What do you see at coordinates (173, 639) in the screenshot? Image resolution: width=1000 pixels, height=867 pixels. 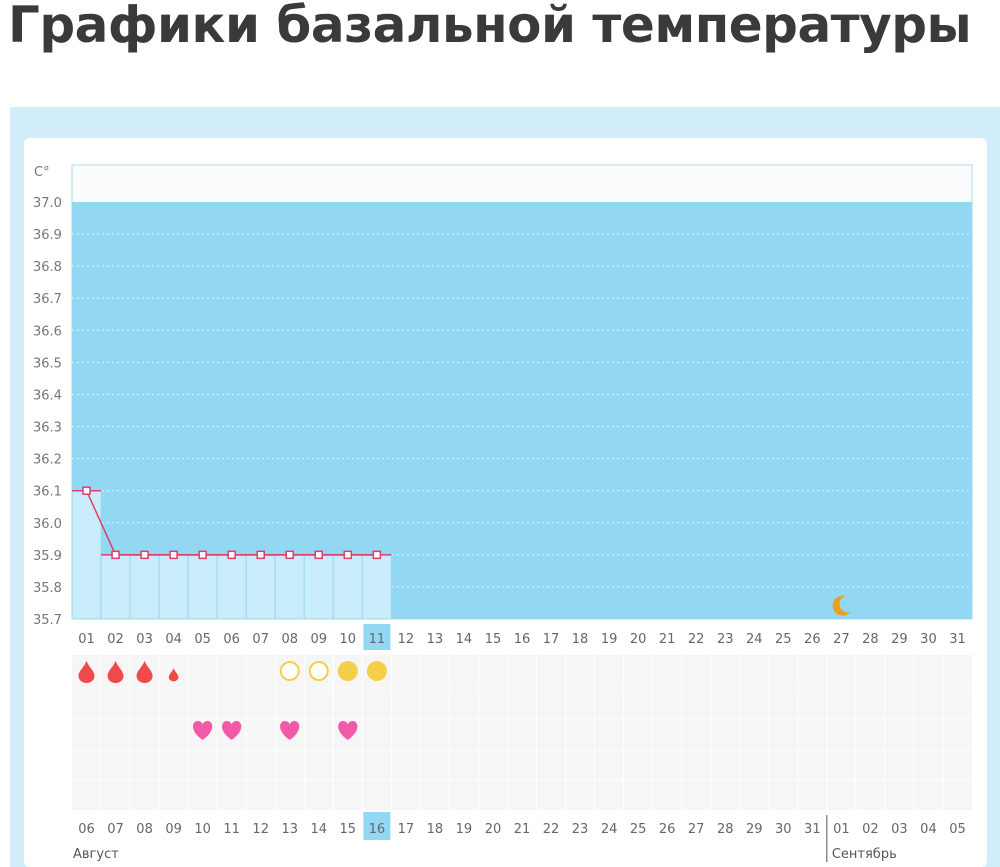 I see `cycle-day-label: 04` at bounding box center [173, 639].